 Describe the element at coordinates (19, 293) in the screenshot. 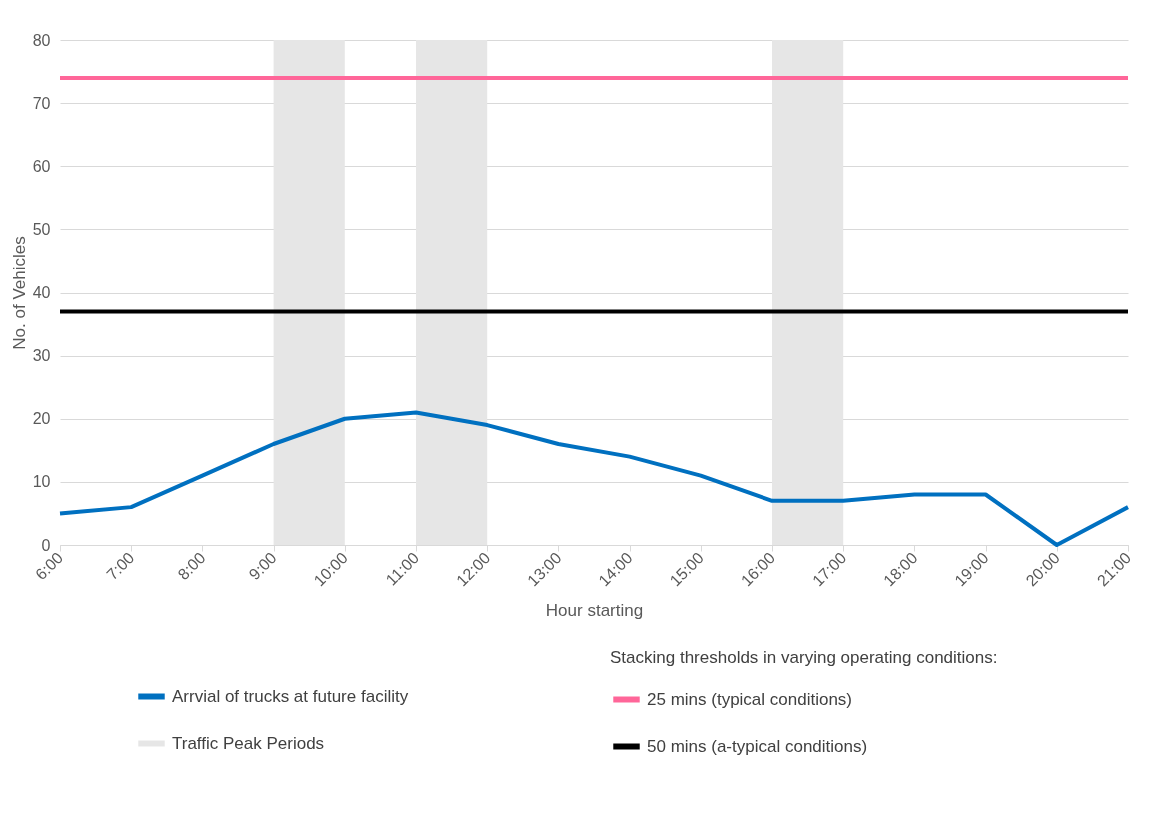

I see `y-axis-title: No. of Vehicles` at that location.